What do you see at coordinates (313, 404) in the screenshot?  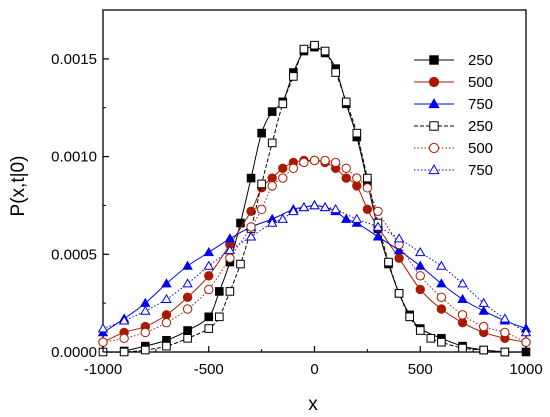 I see `x-axis-title: x` at bounding box center [313, 404].